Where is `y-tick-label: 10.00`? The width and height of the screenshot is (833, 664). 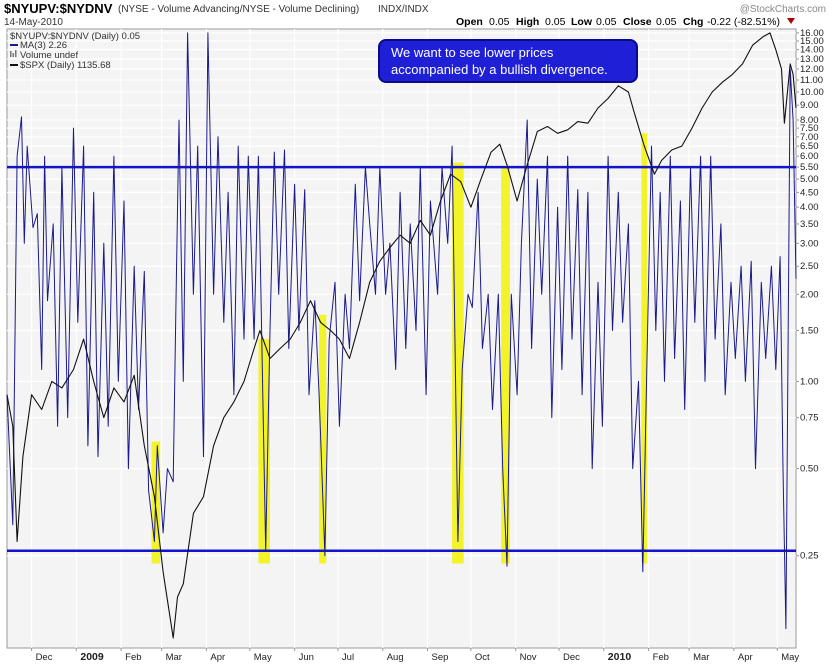
y-tick-label: 10.00 is located at coordinates (812, 92).